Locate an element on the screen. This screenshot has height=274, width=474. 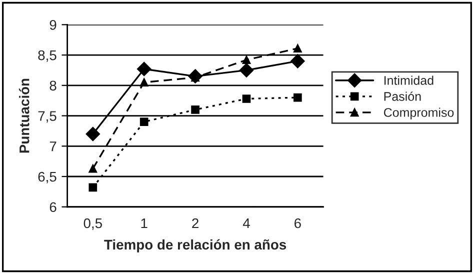
x-tick-label: 1 is located at coordinates (144, 223).